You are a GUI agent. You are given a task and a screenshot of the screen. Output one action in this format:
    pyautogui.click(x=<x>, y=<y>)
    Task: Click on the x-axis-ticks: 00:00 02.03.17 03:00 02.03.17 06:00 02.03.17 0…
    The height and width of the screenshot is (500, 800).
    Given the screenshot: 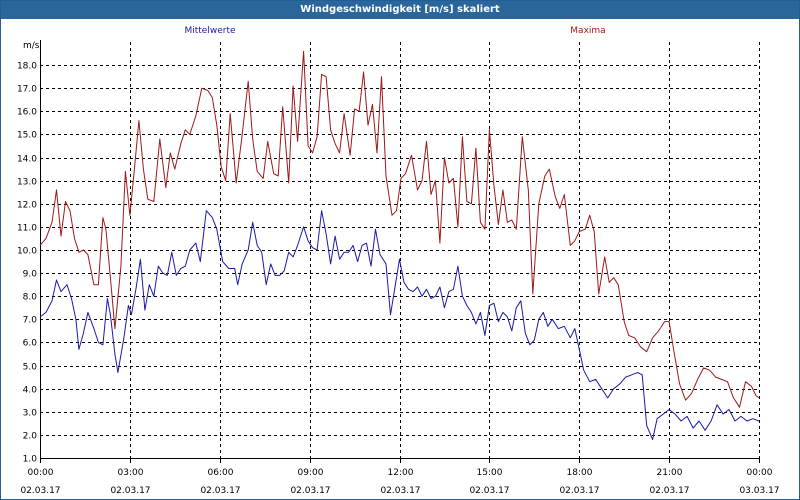 What is the action you would take?
    pyautogui.click(x=399, y=482)
    